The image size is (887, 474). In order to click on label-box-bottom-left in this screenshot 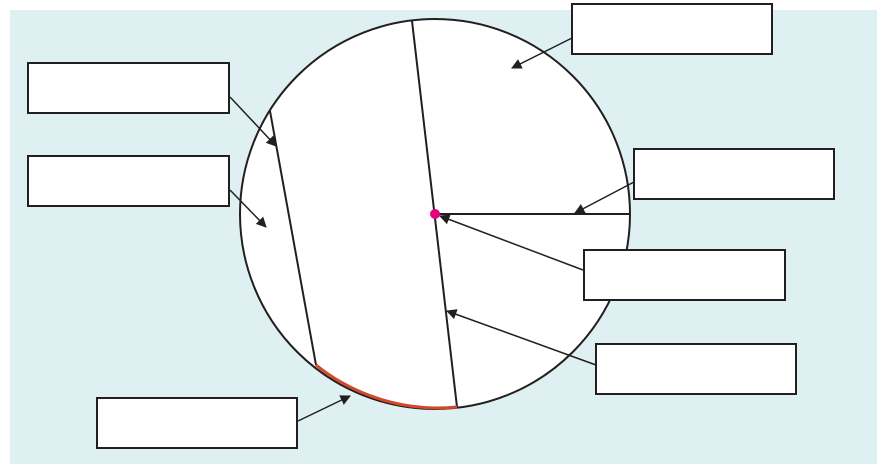, I will do `click(197, 423)`.